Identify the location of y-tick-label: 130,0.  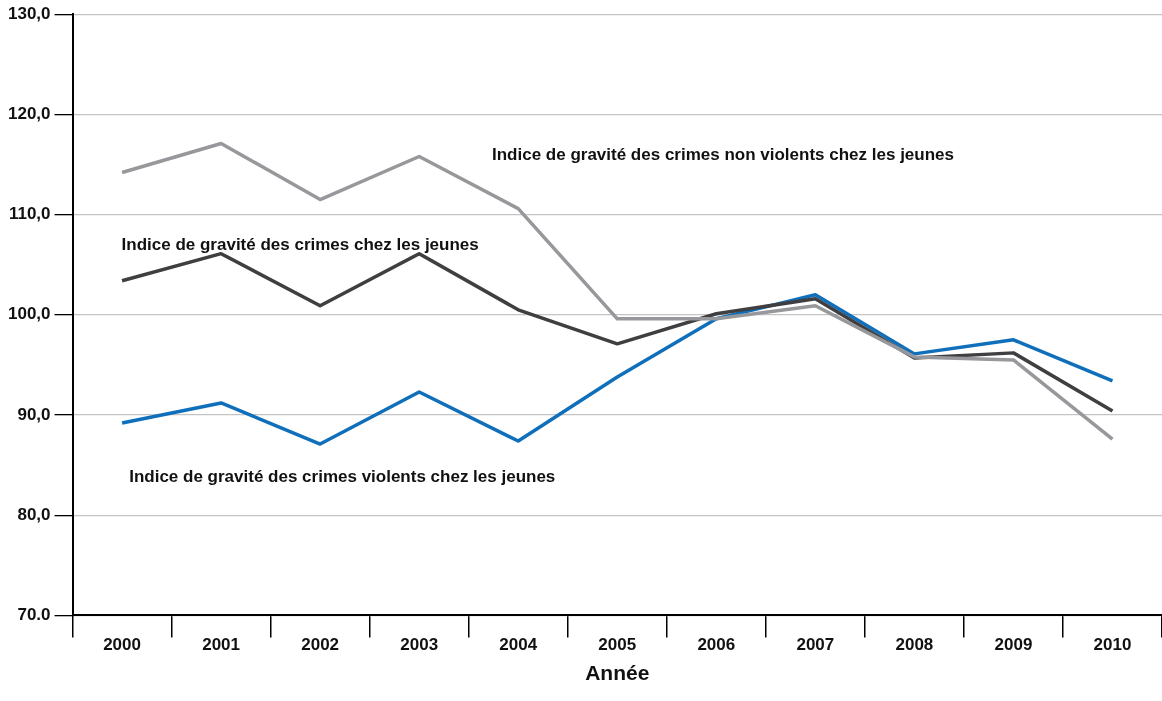
(29, 13).